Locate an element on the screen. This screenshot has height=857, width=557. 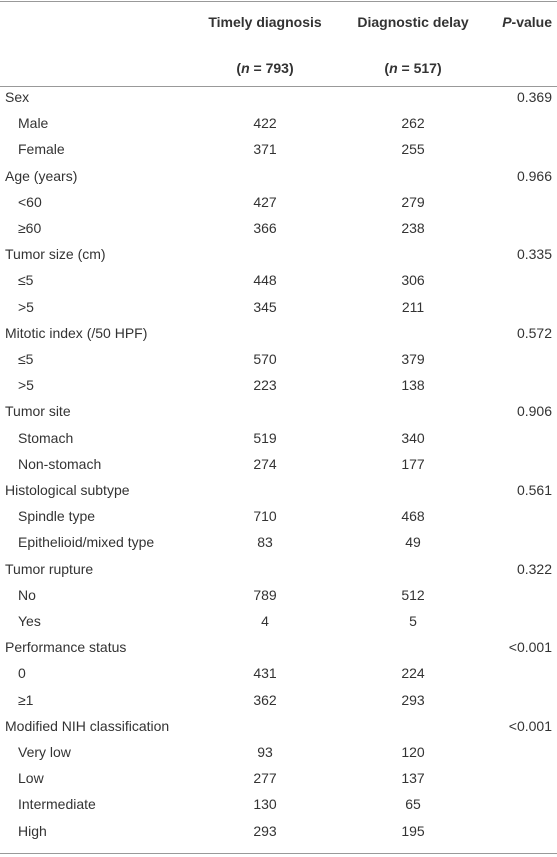
count-header: (n = 793) is located at coordinates (265, 68).